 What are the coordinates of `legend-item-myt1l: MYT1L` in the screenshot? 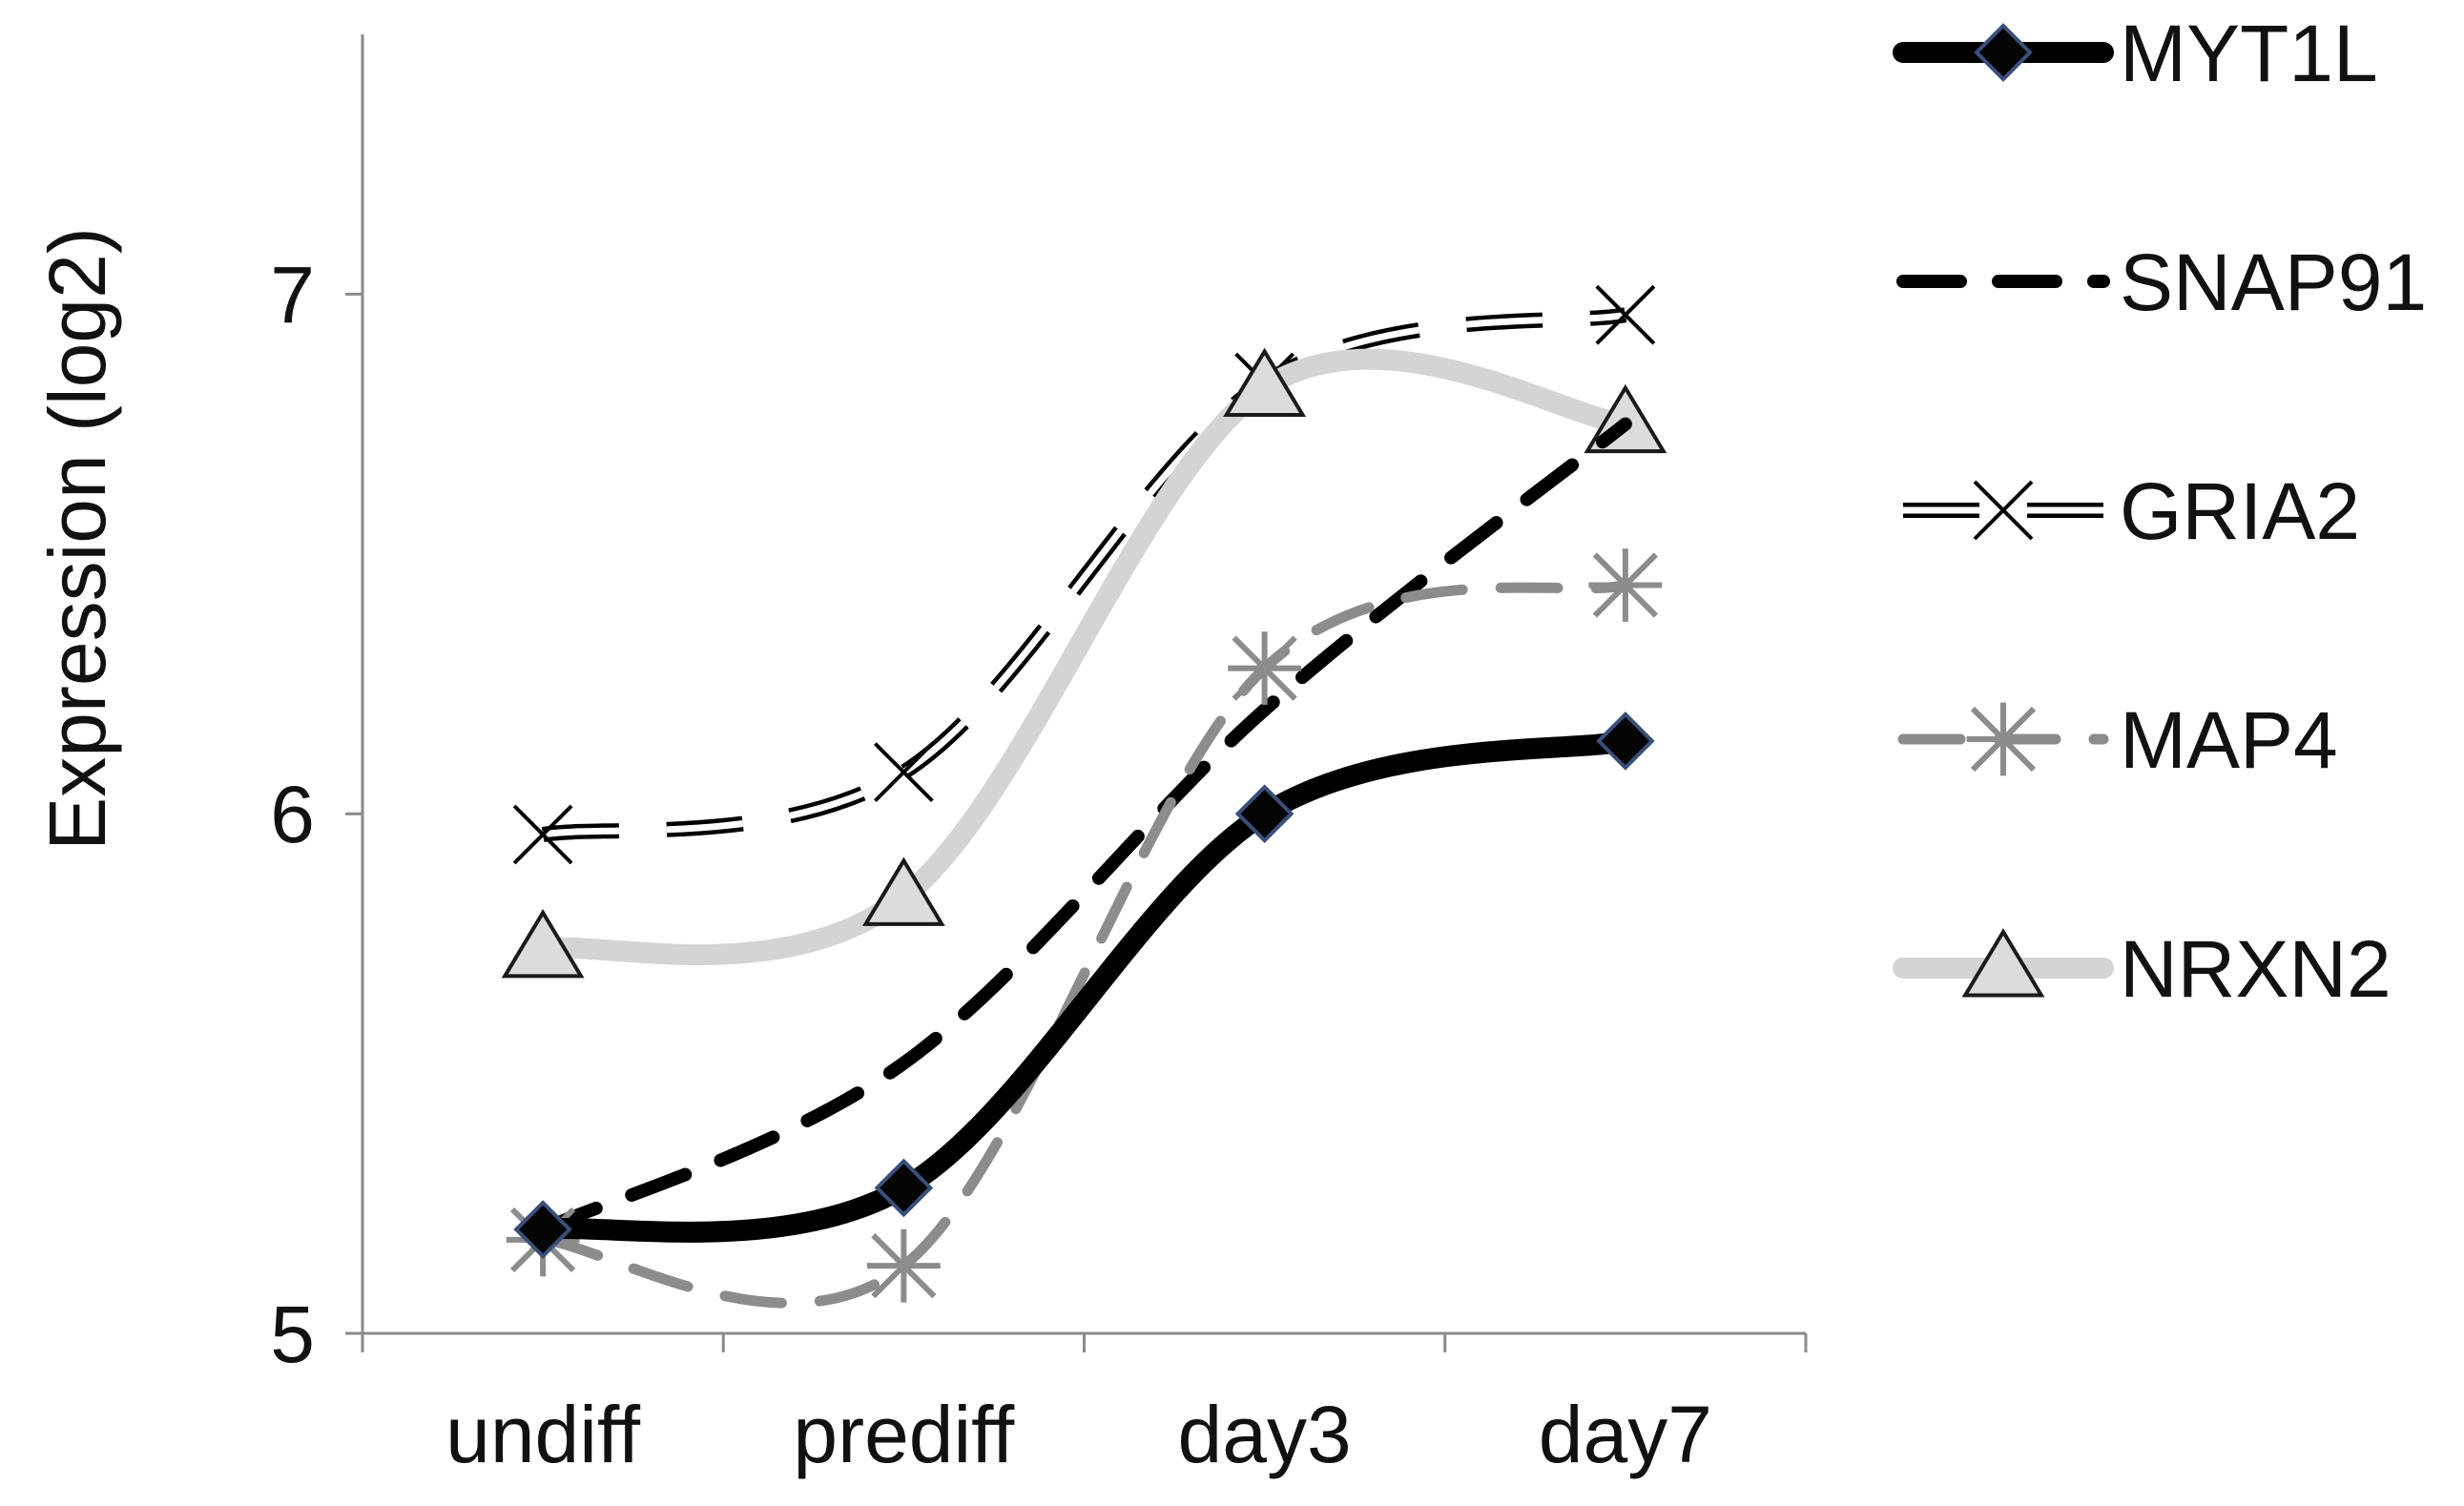 It's located at (2135, 53).